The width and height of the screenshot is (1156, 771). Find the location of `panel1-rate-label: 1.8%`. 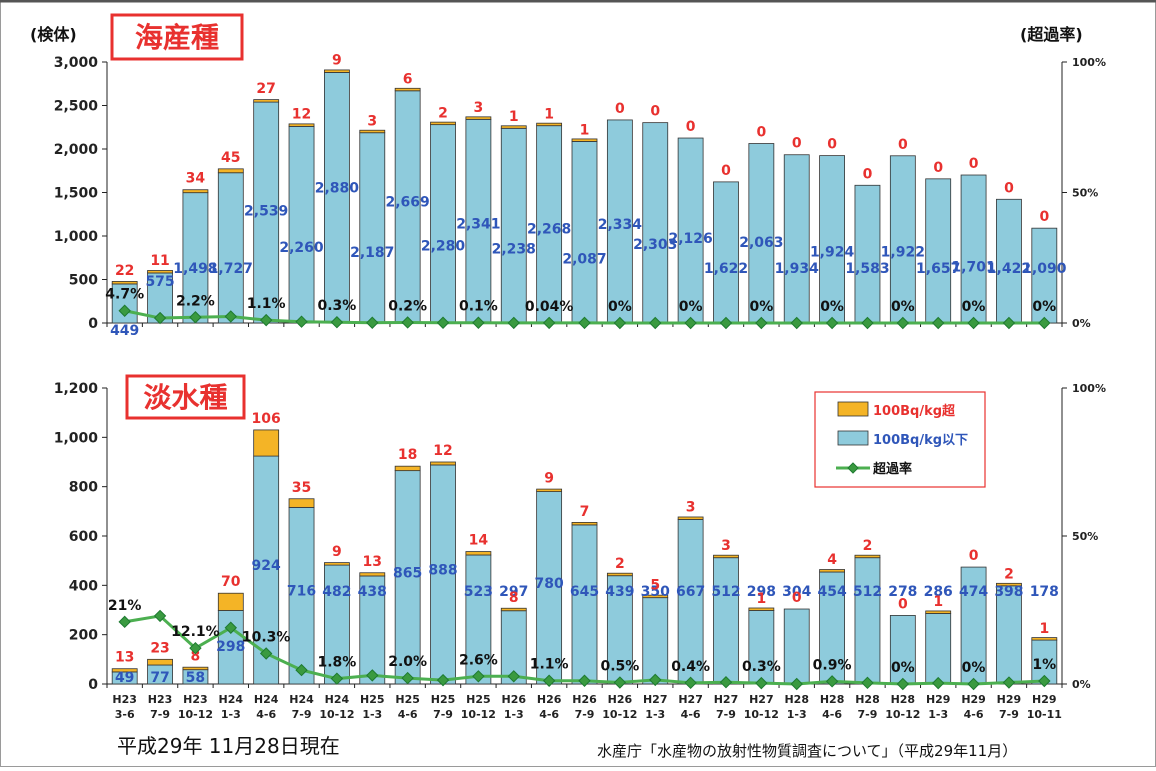

panel1-rate-label: 1.8% is located at coordinates (336, 663).